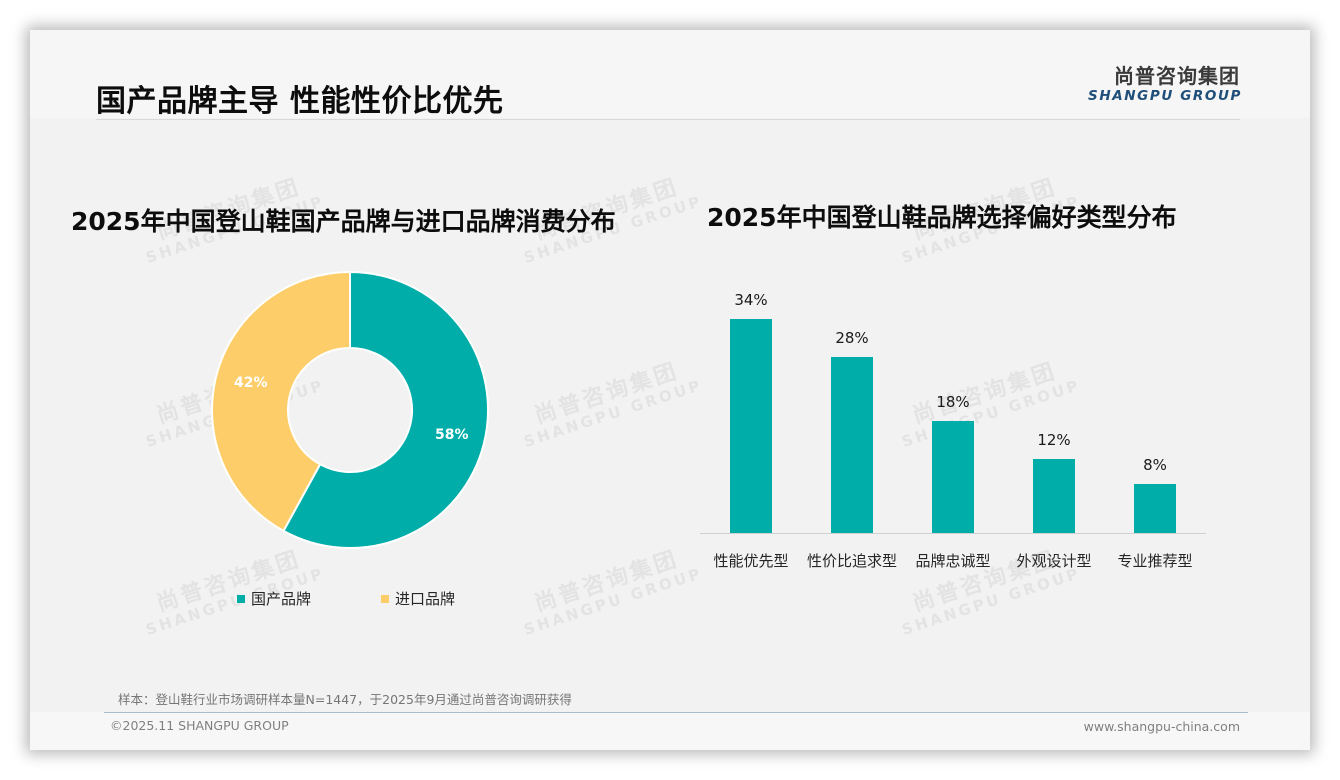 This screenshot has width=1340, height=780. Describe the element at coordinates (751, 426) in the screenshot. I see `bar-performance-first` at that location.